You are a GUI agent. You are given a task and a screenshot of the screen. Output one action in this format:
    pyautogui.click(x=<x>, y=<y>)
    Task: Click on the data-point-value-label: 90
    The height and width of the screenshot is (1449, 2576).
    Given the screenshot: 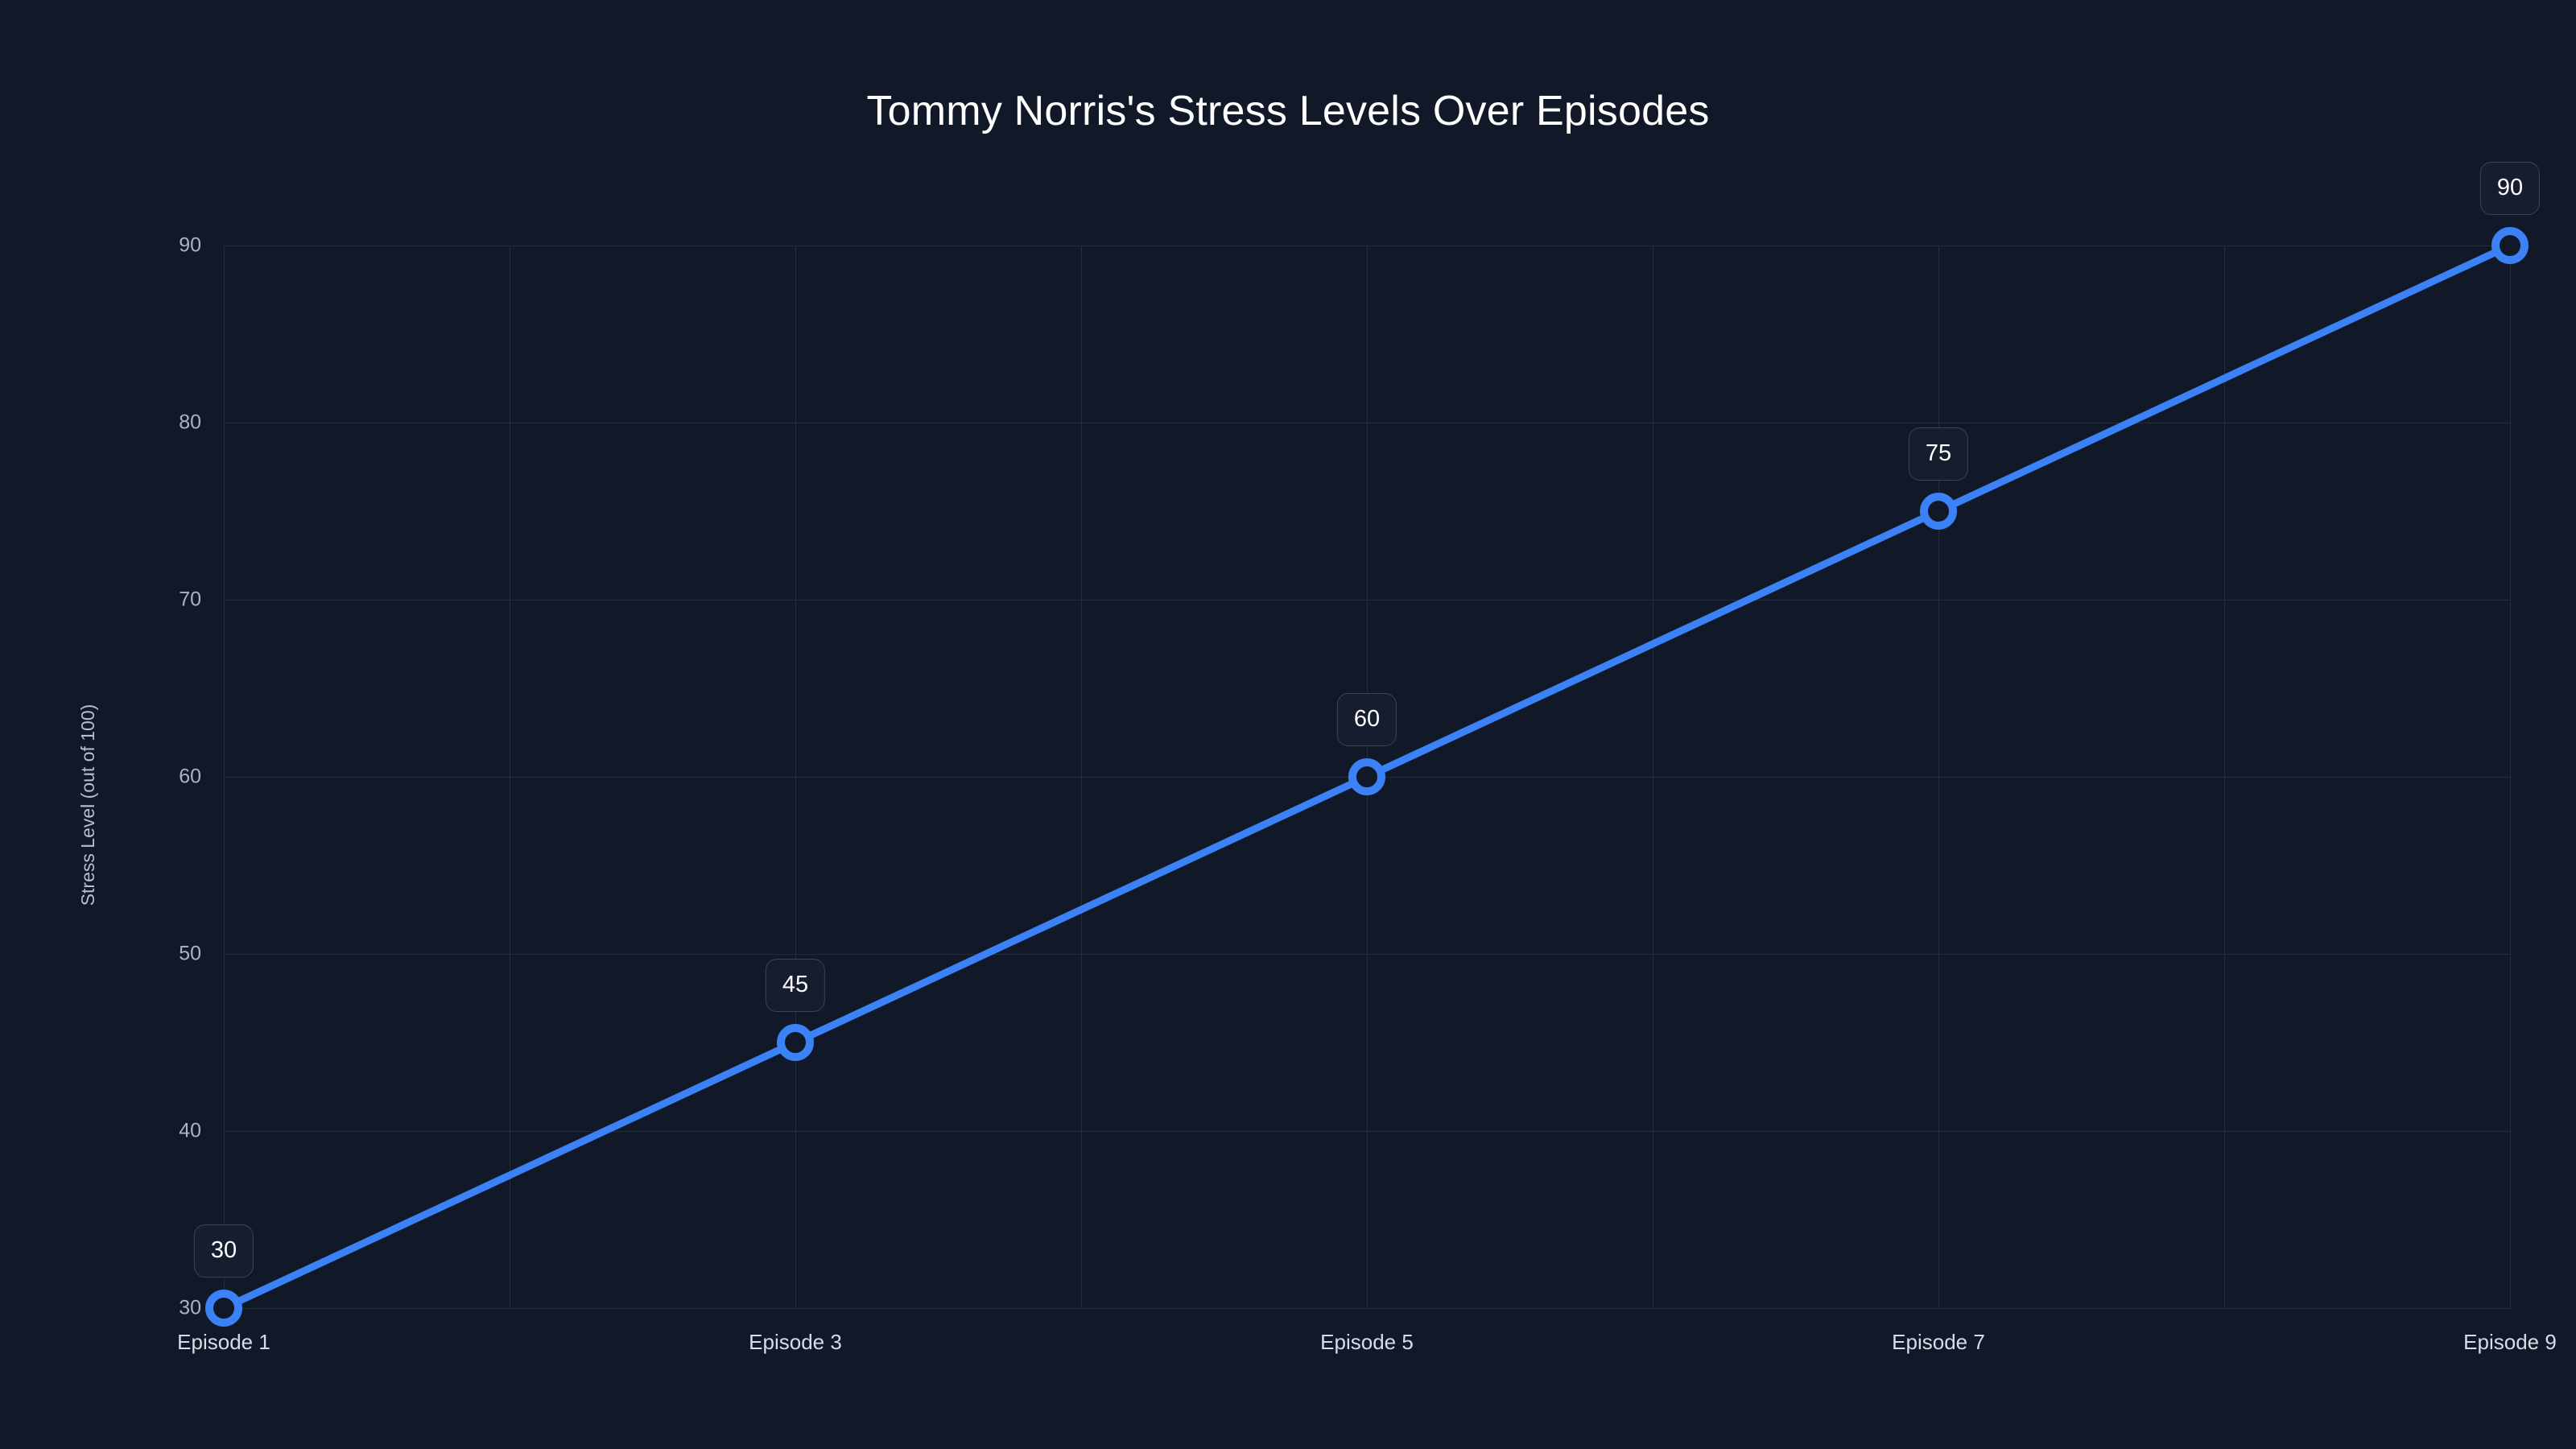 What is the action you would take?
    pyautogui.click(x=2510, y=188)
    